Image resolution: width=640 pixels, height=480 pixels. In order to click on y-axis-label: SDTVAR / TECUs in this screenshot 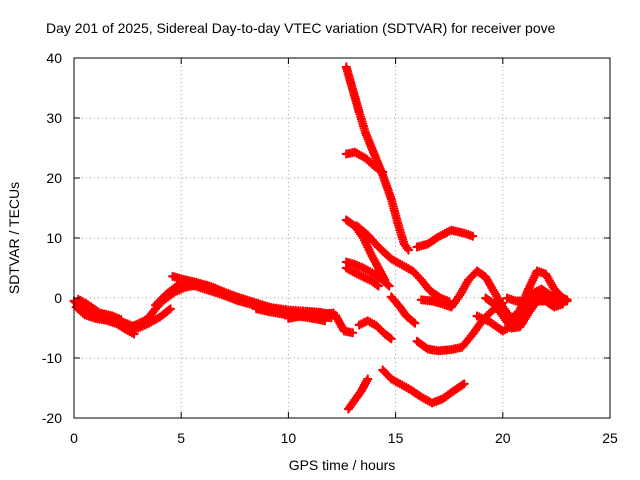, I will do `click(14, 238)`.